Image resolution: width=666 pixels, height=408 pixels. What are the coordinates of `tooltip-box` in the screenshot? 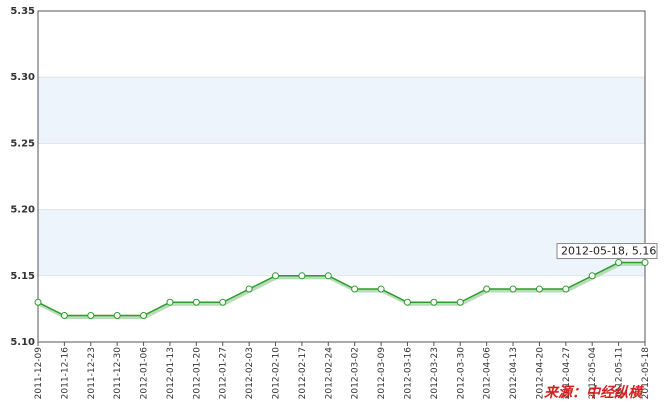 It's located at (607, 251).